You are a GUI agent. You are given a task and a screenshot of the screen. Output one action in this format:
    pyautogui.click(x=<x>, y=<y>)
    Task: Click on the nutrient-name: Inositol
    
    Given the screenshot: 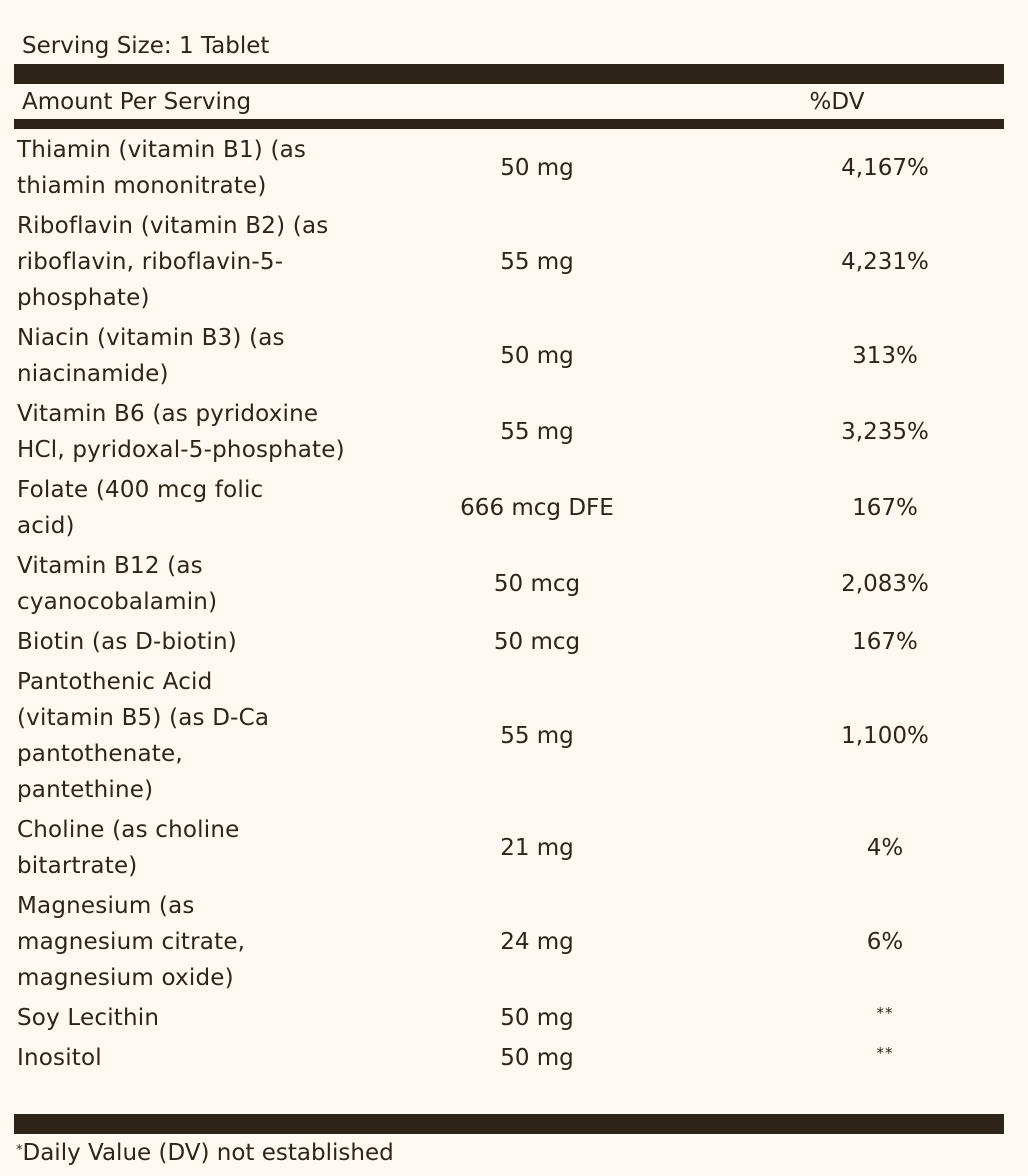 What is the action you would take?
    pyautogui.click(x=59, y=1058)
    